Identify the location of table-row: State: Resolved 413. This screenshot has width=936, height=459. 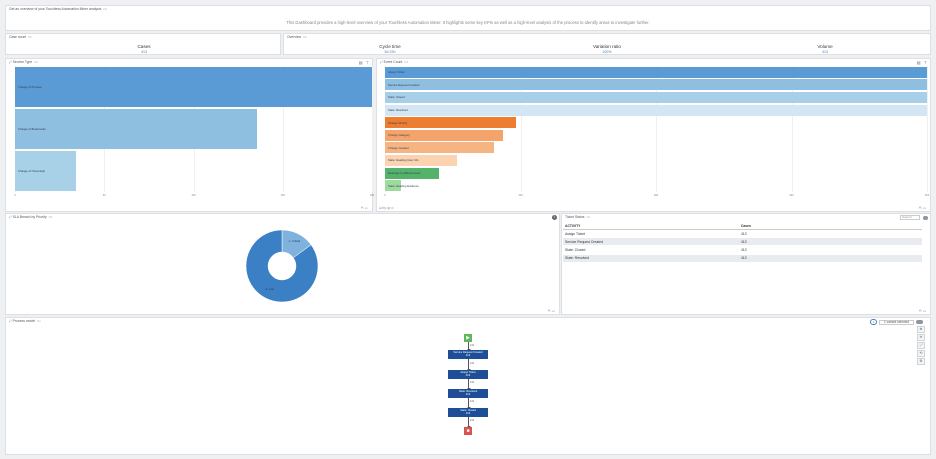
(742, 258).